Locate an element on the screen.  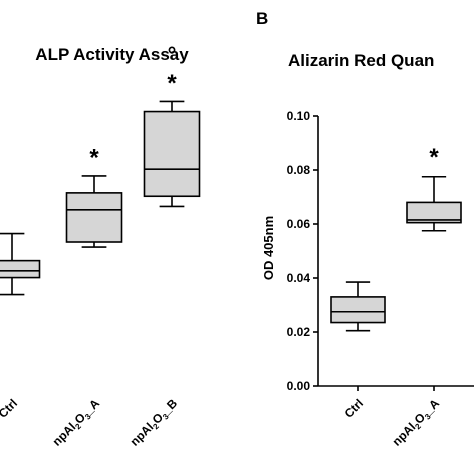
y-tick-label: 0.00 is located at coordinates (299, 386).